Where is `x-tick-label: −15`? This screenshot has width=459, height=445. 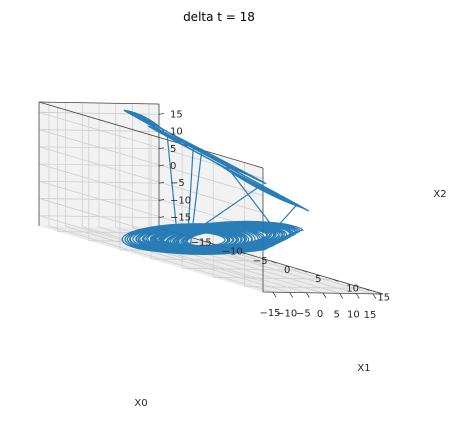 x-tick-label: −15 is located at coordinates (269, 313).